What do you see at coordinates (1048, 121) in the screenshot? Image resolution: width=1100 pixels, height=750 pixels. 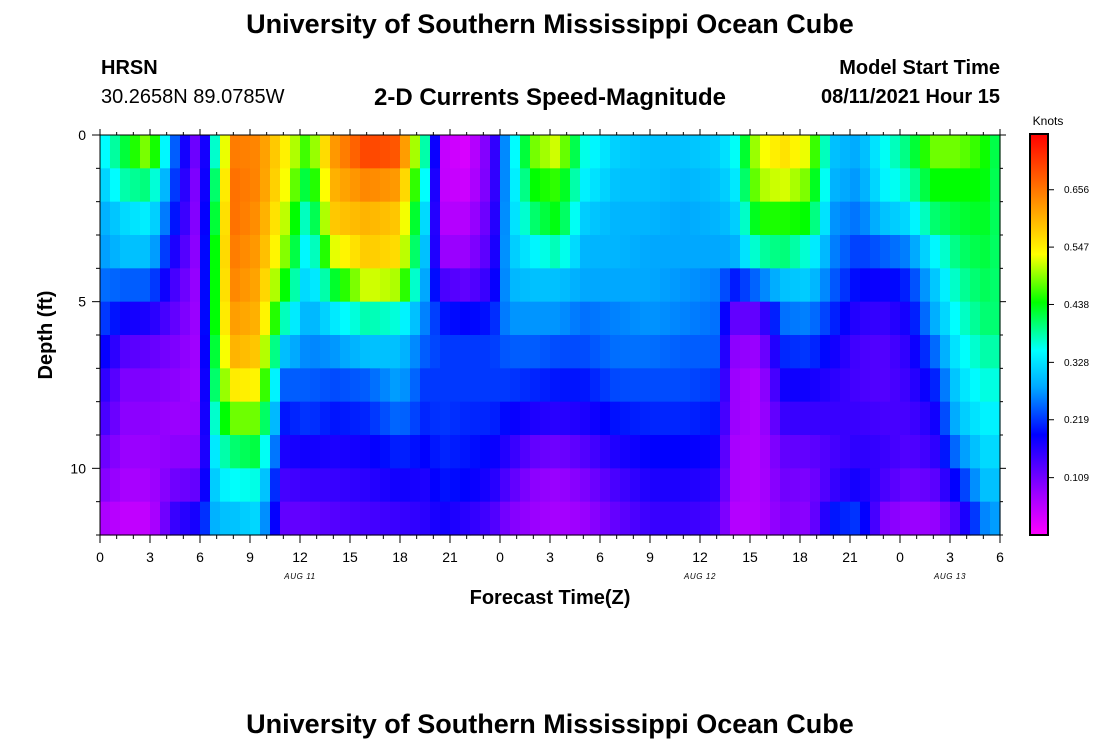 I see `colorbar-title: Knots` at bounding box center [1048, 121].